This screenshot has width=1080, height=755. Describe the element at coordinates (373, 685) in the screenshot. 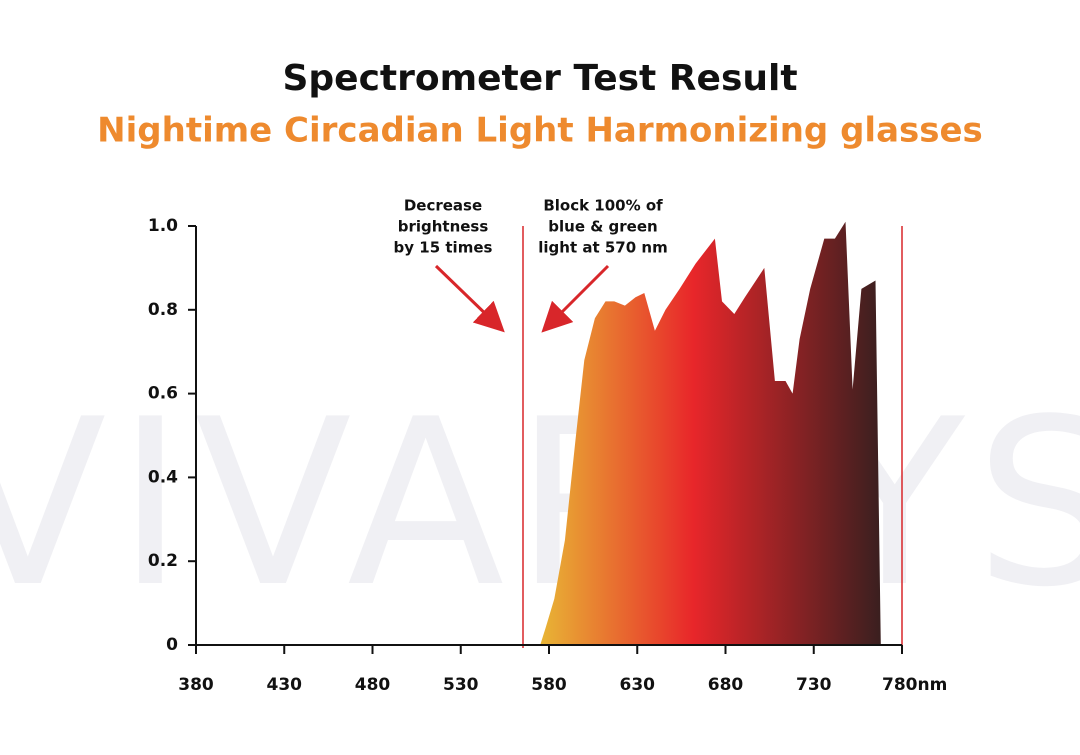

I see `x-tick-label: 480` at that location.